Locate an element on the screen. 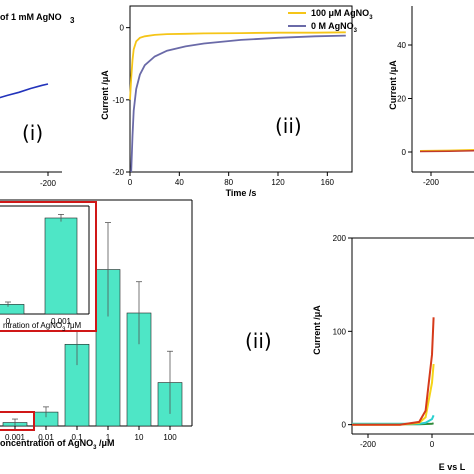 This screenshot has width=474, height=474. x-tick-label-1: 1 is located at coordinates (108, 437).